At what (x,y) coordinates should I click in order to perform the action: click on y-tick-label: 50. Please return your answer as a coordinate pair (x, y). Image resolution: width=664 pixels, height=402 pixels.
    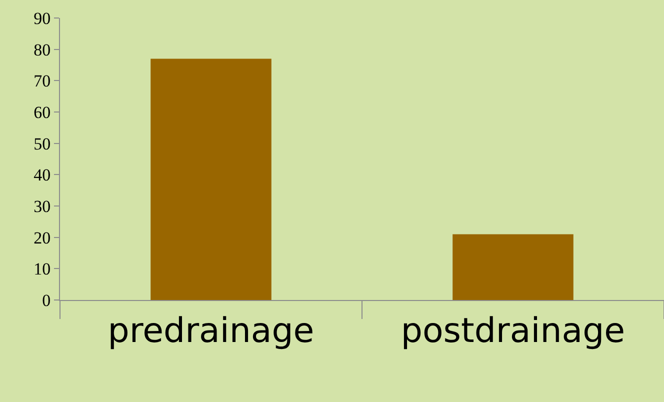
    Looking at the image, I should click on (42, 144).